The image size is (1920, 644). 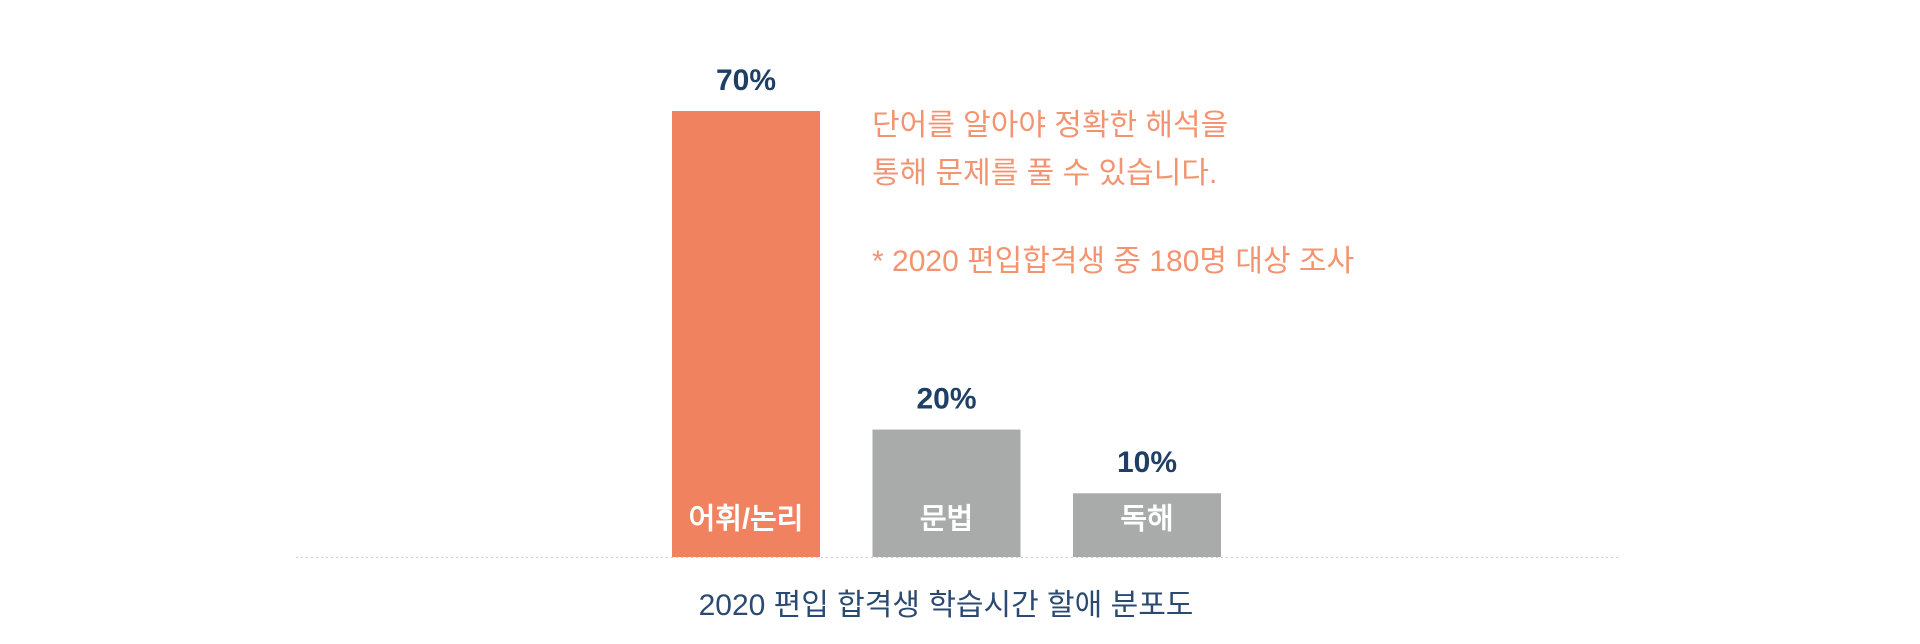 I want to click on annotation: 통해 문제를 풀 수 있습니다., so click(x=1044, y=173).